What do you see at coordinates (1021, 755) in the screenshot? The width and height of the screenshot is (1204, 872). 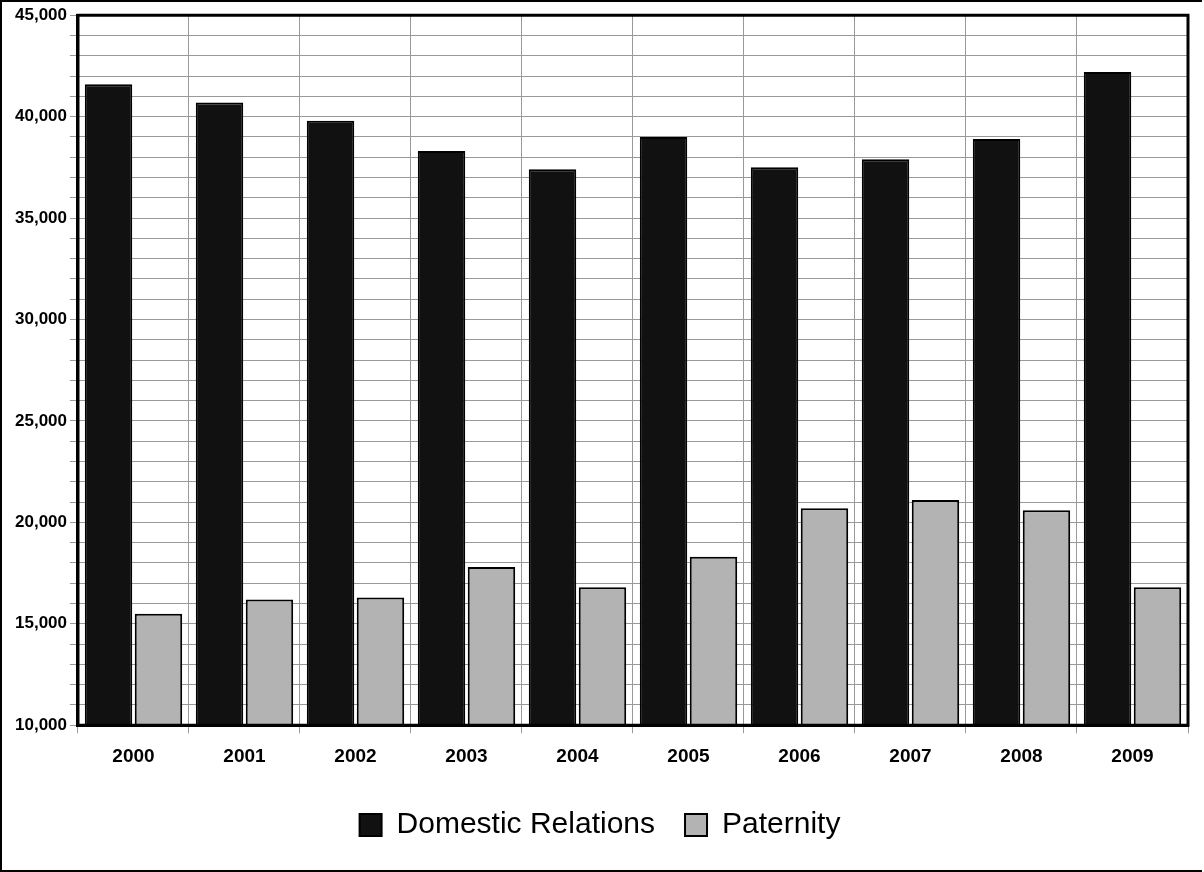 I see `x-tick-label: 2008` at bounding box center [1021, 755].